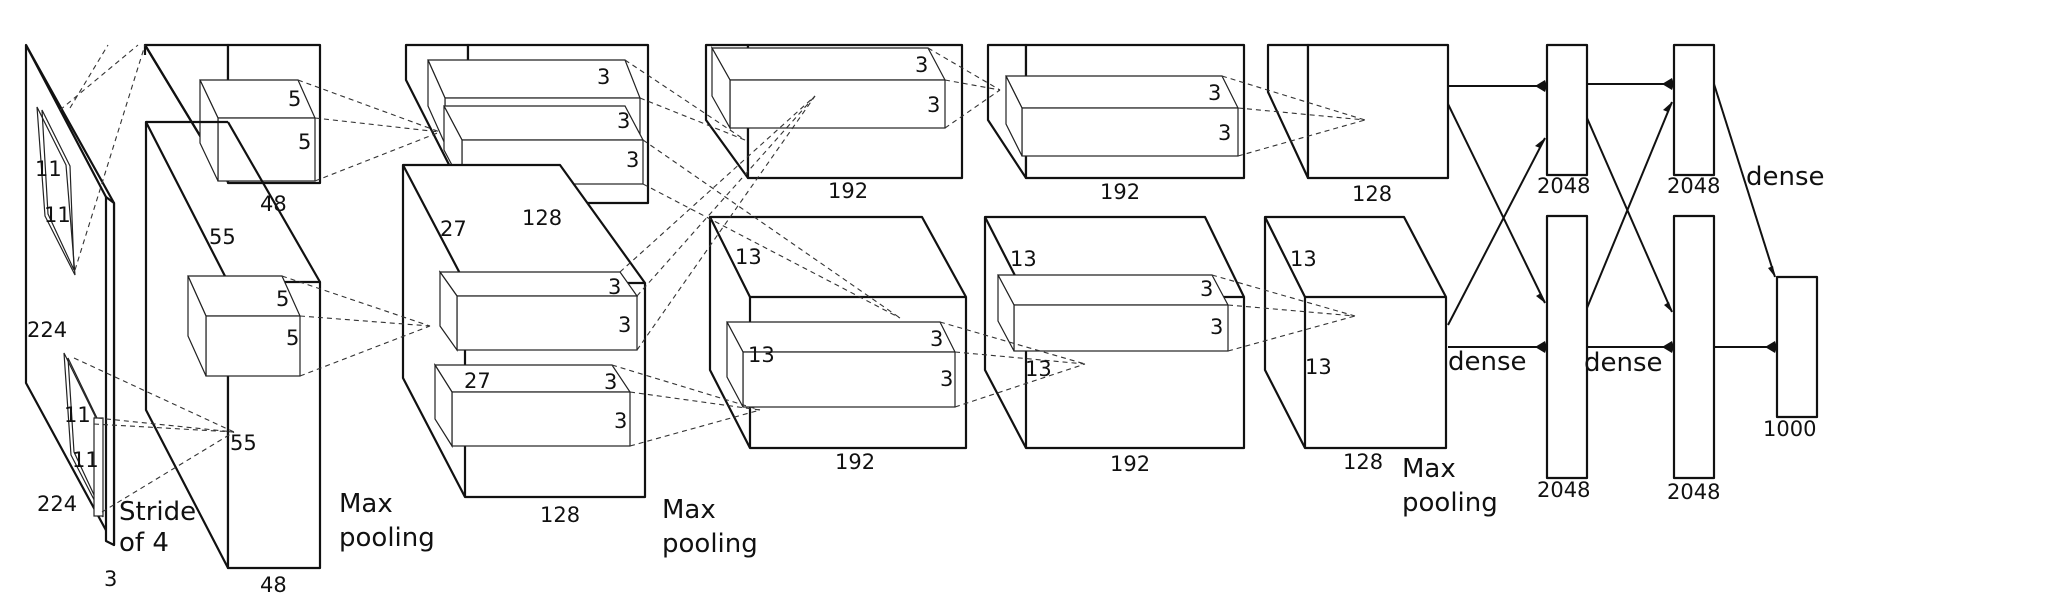 The height and width of the screenshot is (600, 2060). What do you see at coordinates (1120, 192) in the screenshot?
I see `conv4-depth-top: 192` at bounding box center [1120, 192].